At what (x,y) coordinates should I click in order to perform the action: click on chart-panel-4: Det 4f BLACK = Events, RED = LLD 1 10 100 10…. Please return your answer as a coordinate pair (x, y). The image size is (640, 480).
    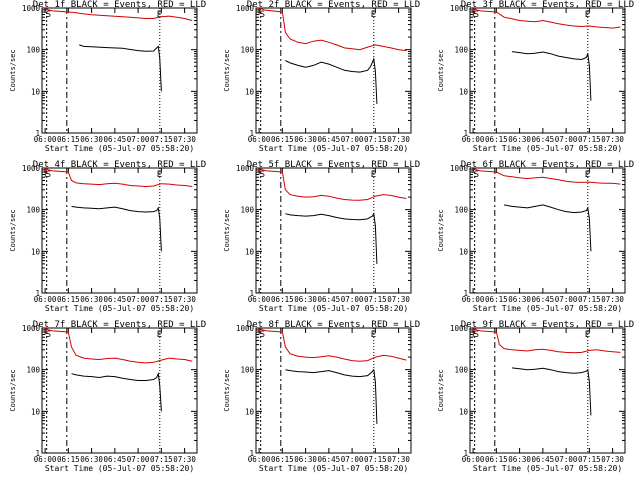
    Looking at the image, I should click on (107, 236).